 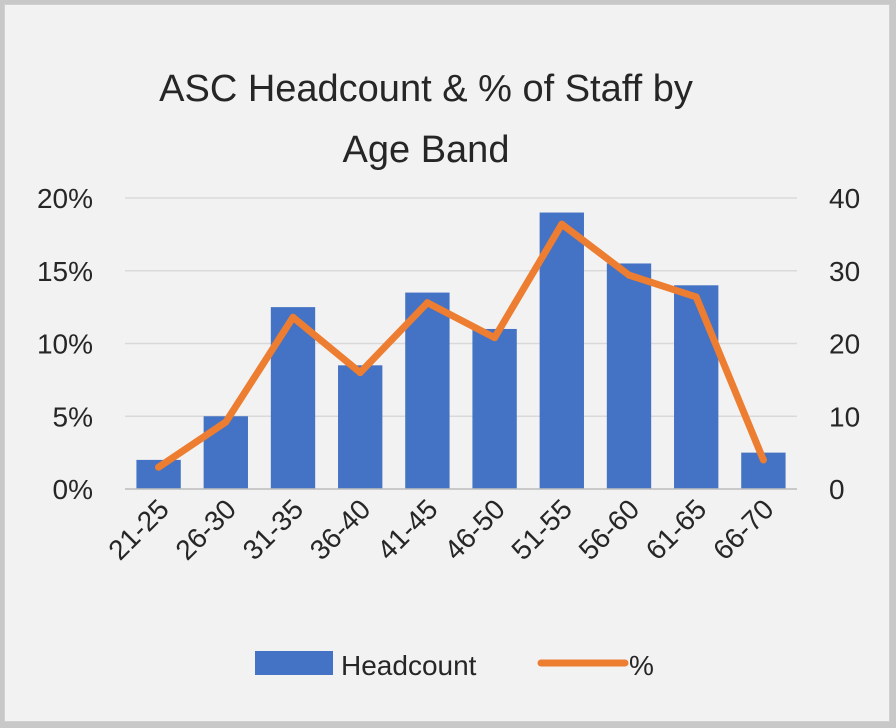 What do you see at coordinates (844, 271) in the screenshot?
I see `y-right-tick-label: 30` at bounding box center [844, 271].